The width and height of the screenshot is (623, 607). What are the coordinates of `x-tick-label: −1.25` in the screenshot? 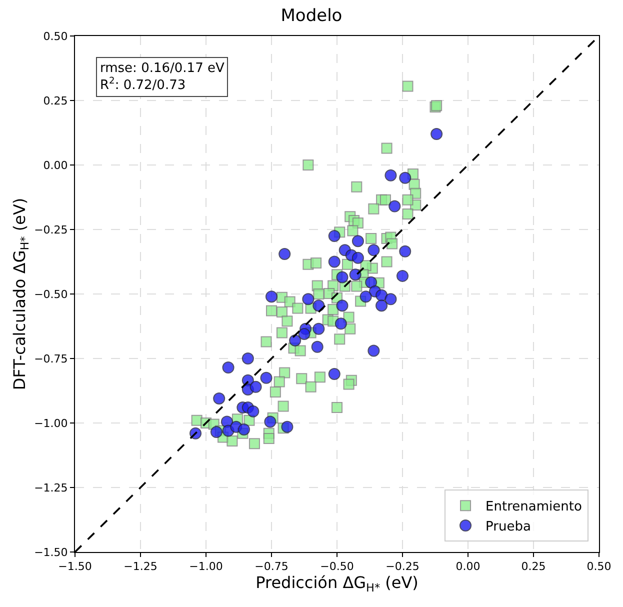 It's located at (141, 567).